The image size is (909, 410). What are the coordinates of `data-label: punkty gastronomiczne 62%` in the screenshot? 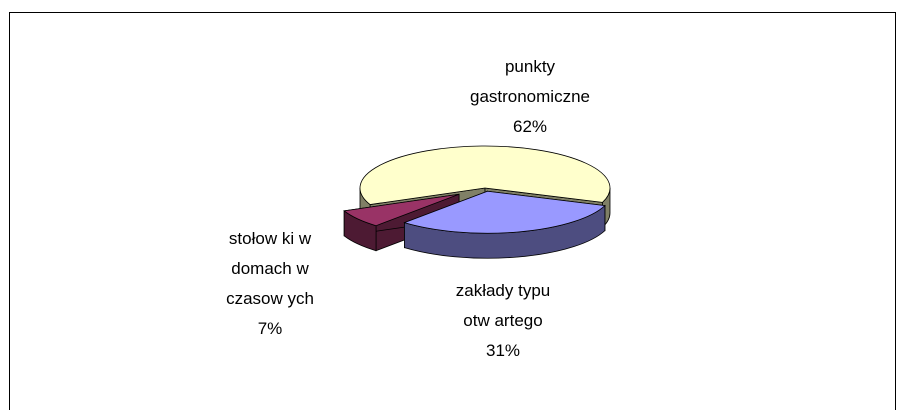 It's located at (530, 97).